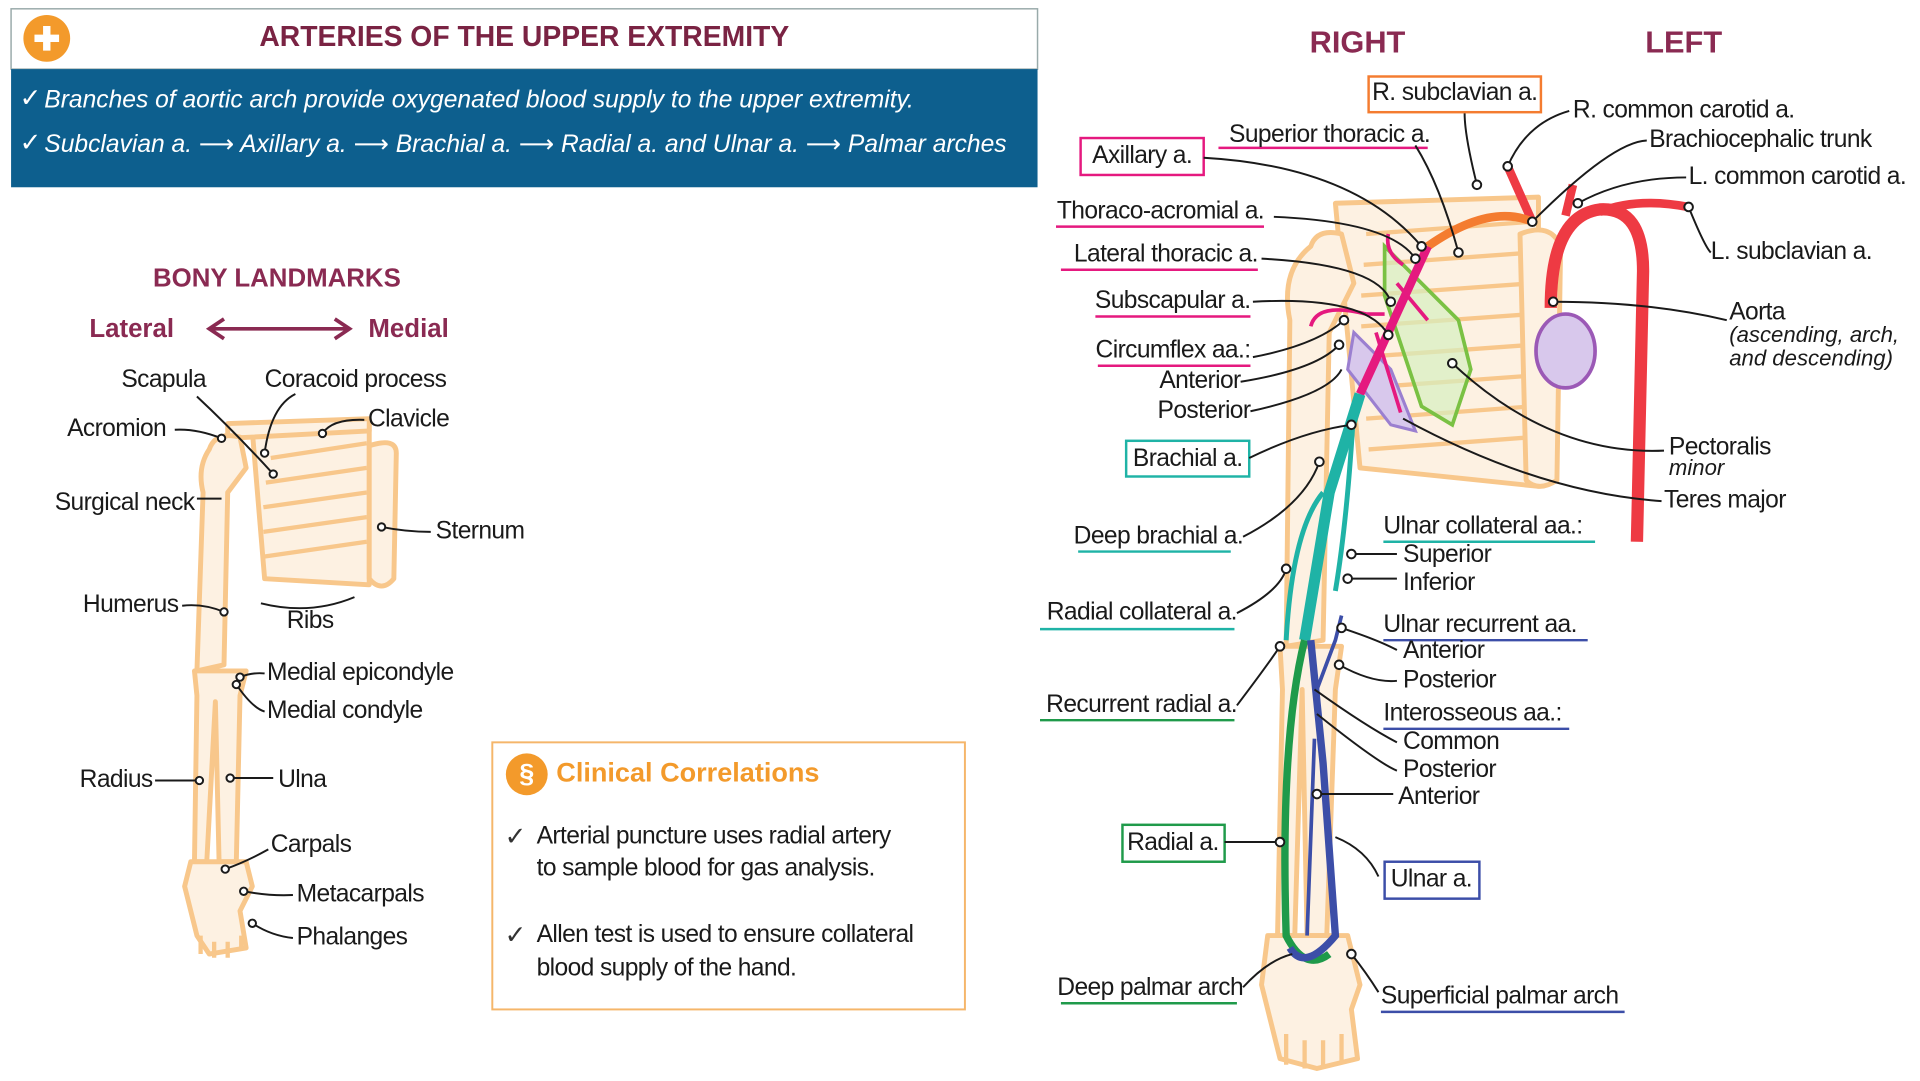  I want to click on clinical-line: to sample blood for gas analysis., so click(706, 868).